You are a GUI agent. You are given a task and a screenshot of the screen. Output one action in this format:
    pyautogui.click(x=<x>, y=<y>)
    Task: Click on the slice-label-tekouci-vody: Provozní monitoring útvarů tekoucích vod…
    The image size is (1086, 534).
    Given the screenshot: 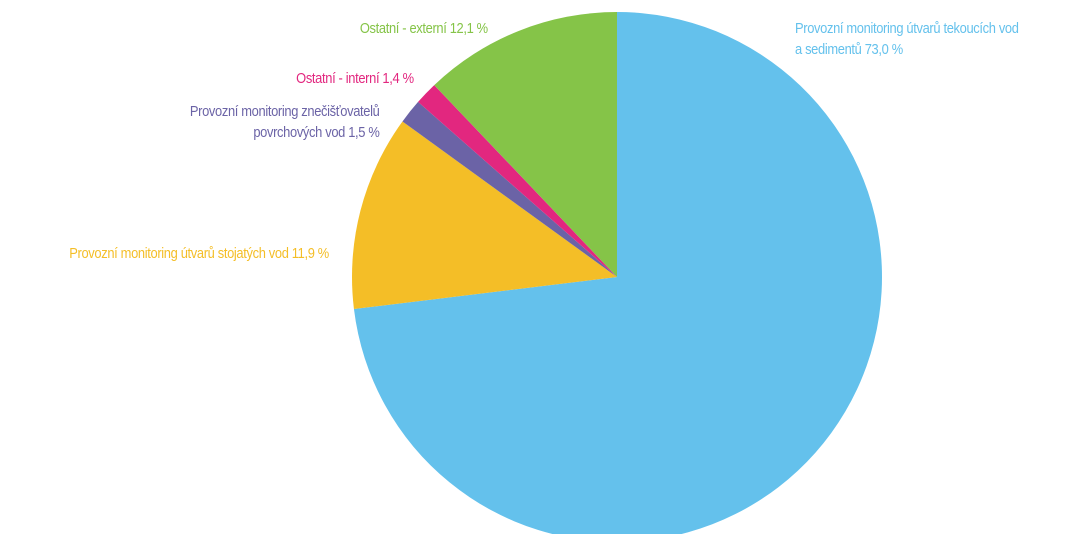 What is the action you would take?
    pyautogui.click(x=907, y=39)
    